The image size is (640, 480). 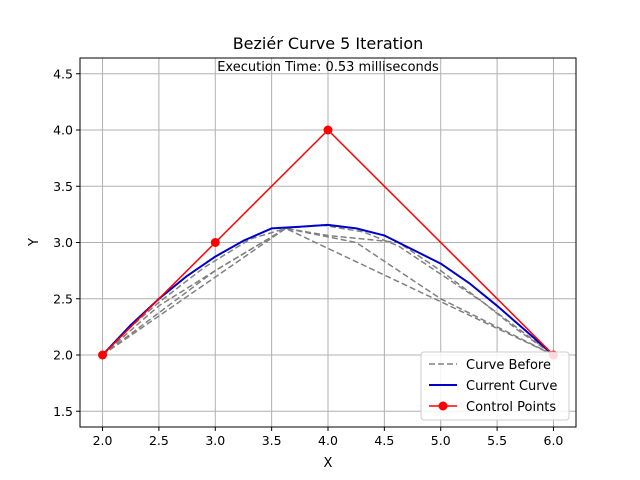 What do you see at coordinates (272, 440) in the screenshot?
I see `x-tick-label: 3.5` at bounding box center [272, 440].